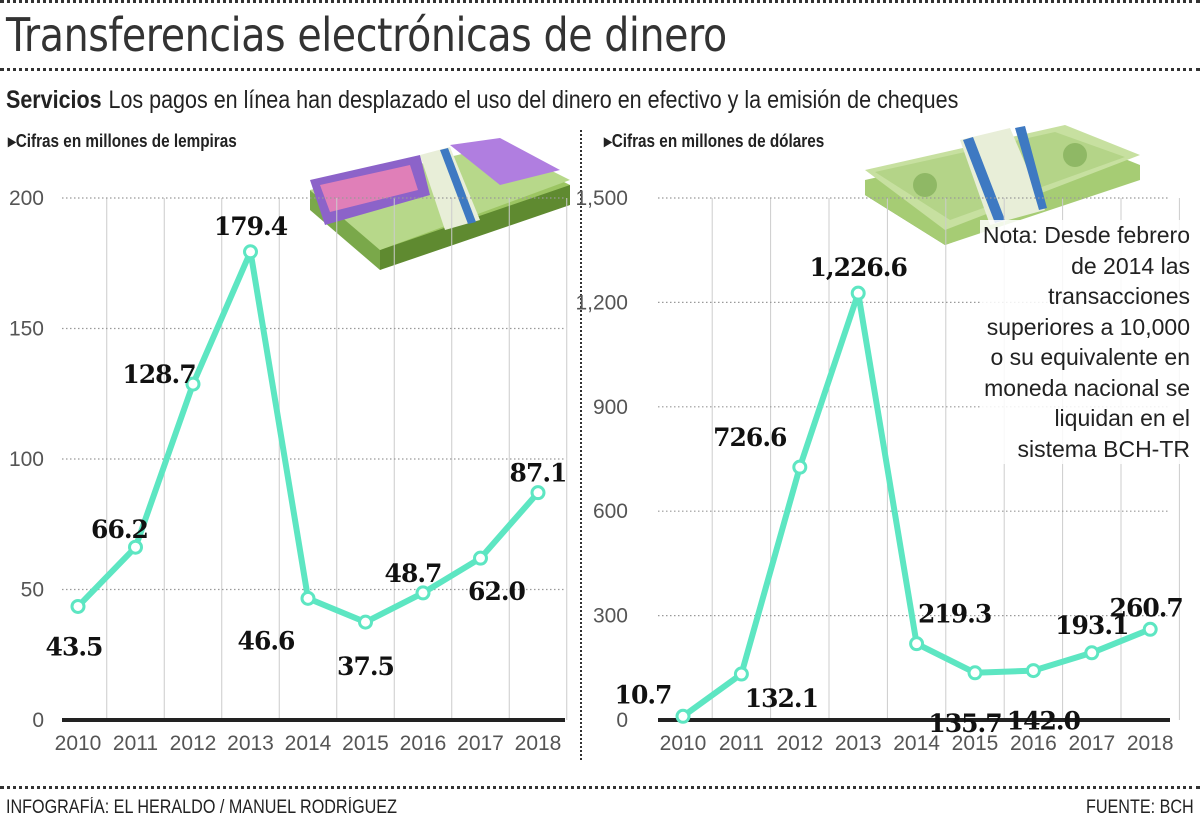 The image size is (1200, 825). Describe the element at coordinates (714, 141) in the screenshot. I see `right-unit-label: ▸Cifras en millones de dólares` at that location.